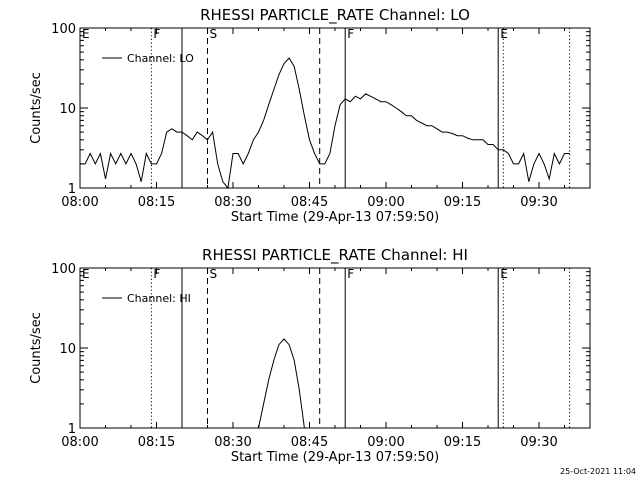 The image size is (640, 480). What do you see at coordinates (281, 383) in the screenshot?
I see `series-line` at bounding box center [281, 383].